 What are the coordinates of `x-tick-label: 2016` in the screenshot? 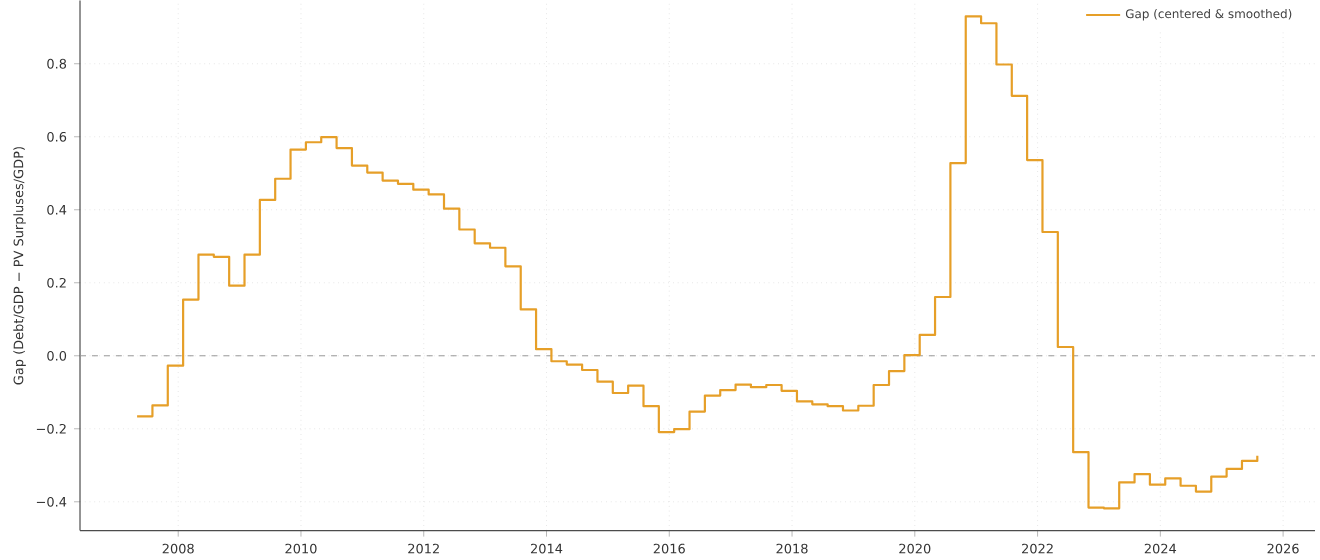 It's located at (669, 548).